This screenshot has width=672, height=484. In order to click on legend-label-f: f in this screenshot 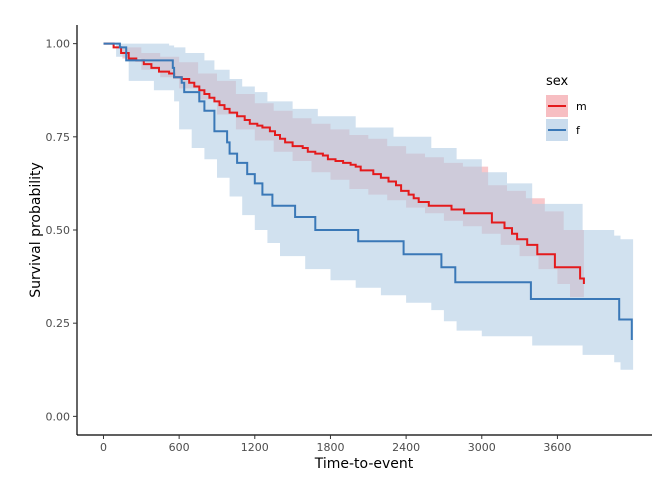, I will do `click(578, 130)`.